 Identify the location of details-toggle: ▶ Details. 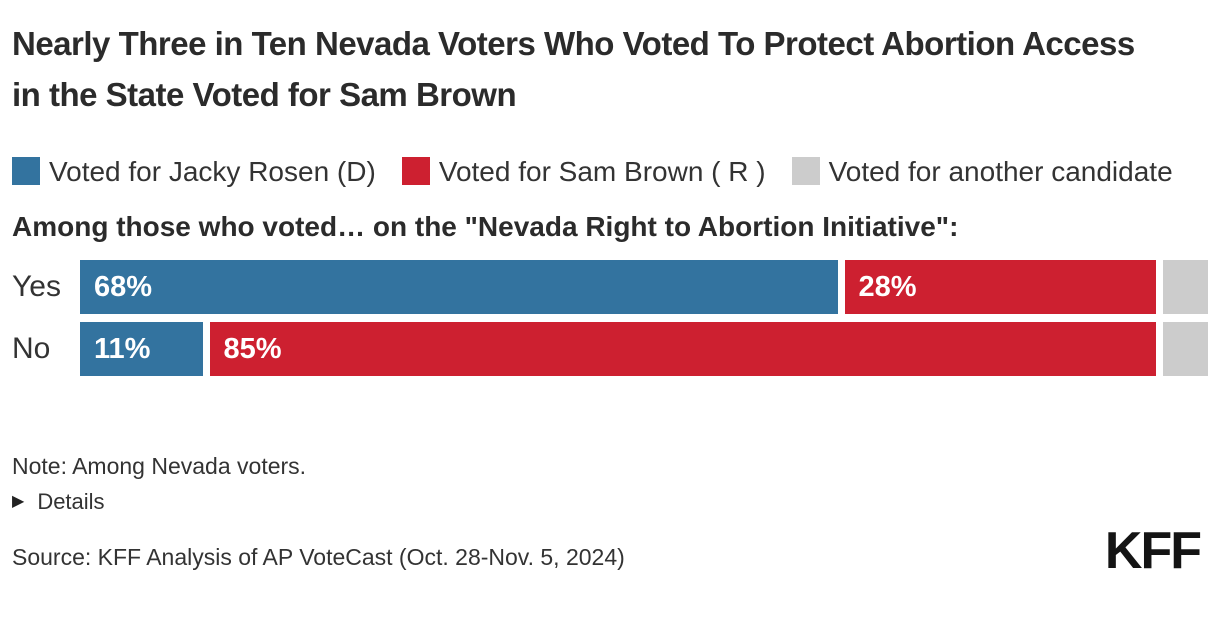
(58, 502).